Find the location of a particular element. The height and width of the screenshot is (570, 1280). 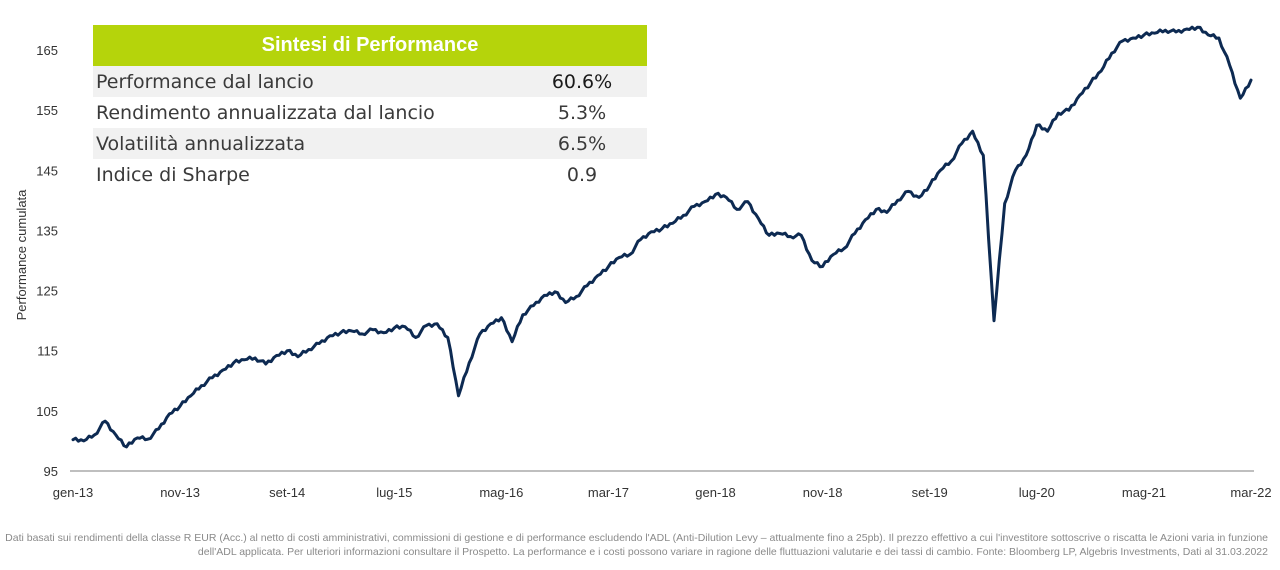

summary-row-value: 5.3% is located at coordinates (582, 112).